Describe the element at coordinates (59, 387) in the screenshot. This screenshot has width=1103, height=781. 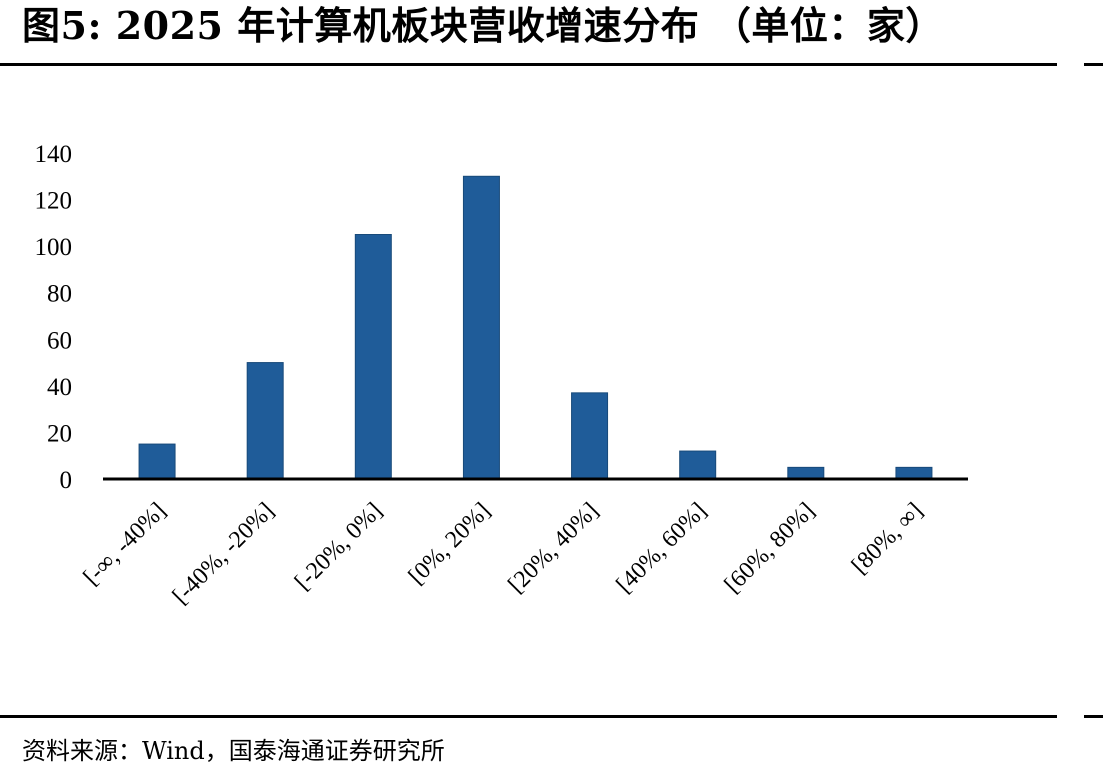
I see `y-tick-label: 40` at that location.